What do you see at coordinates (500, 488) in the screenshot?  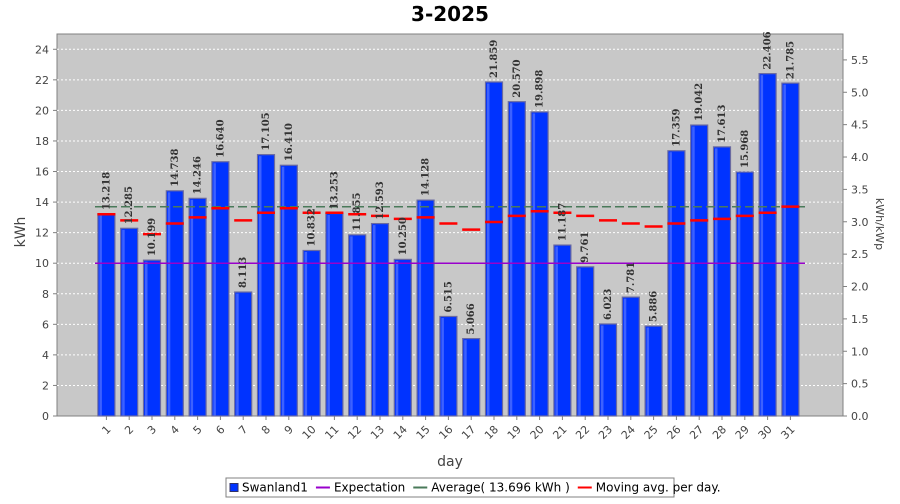 I see `legend-label: Average( 13.696 kWh )` at bounding box center [500, 488].